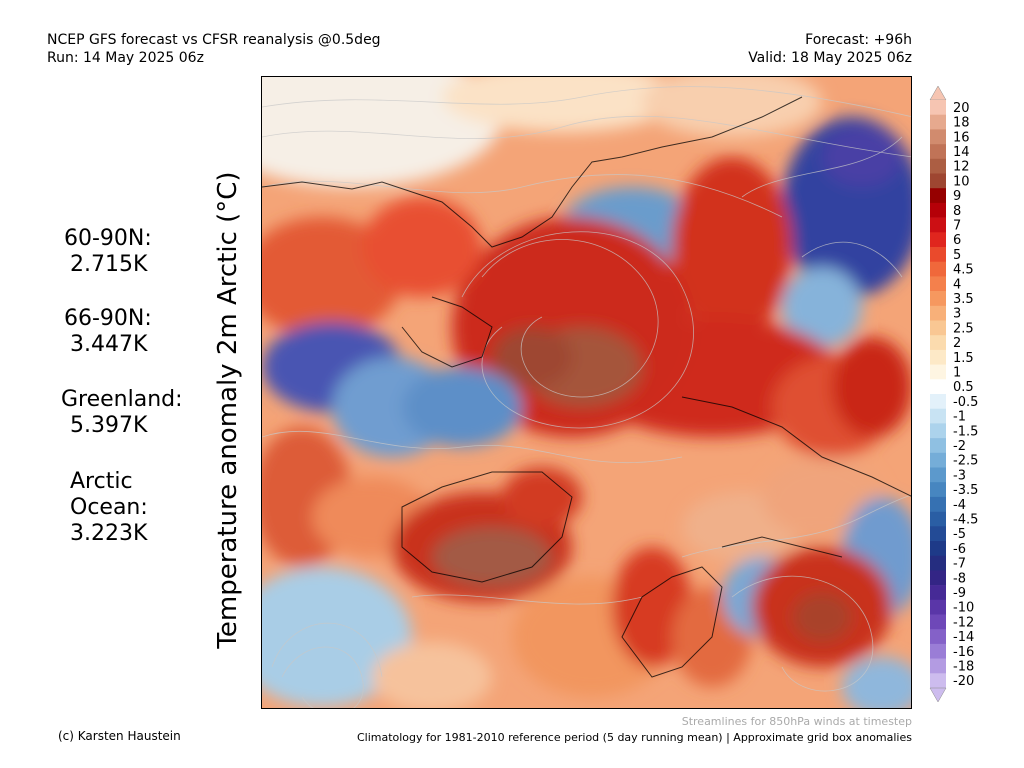 Image resolution: width=1024 pixels, height=768 pixels. Describe the element at coordinates (125, 58) in the screenshot. I see `title-line-2: Run: 14 May 2025 06z` at that location.